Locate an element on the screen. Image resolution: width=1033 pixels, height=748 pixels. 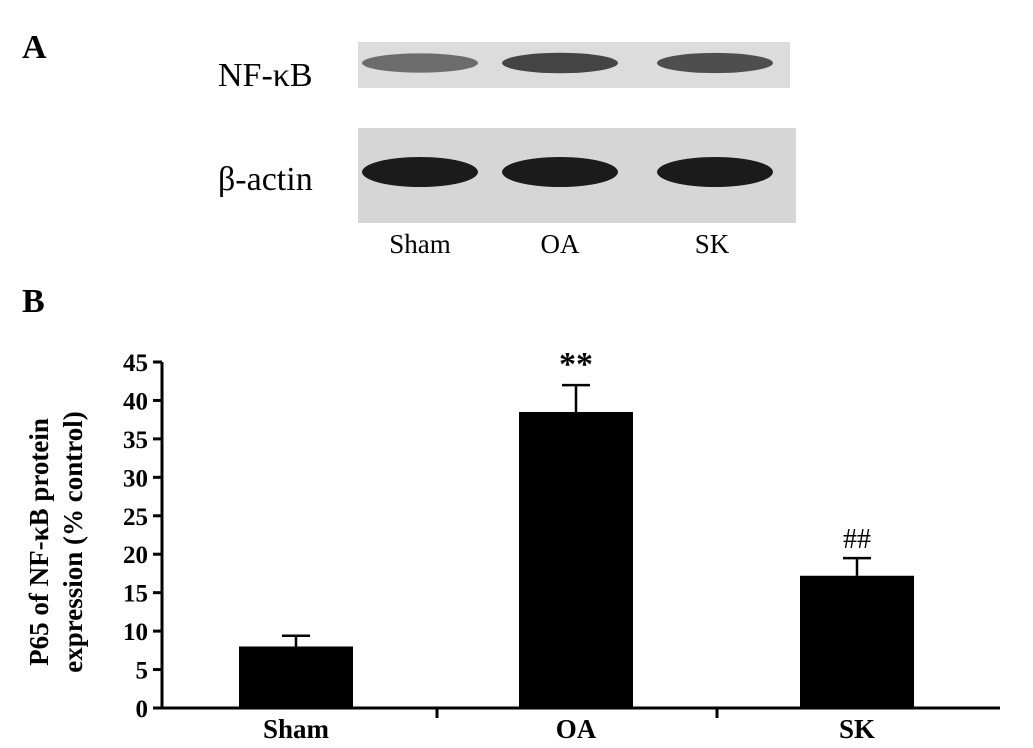
x-tick-label-sk: SK is located at coordinates (857, 729).